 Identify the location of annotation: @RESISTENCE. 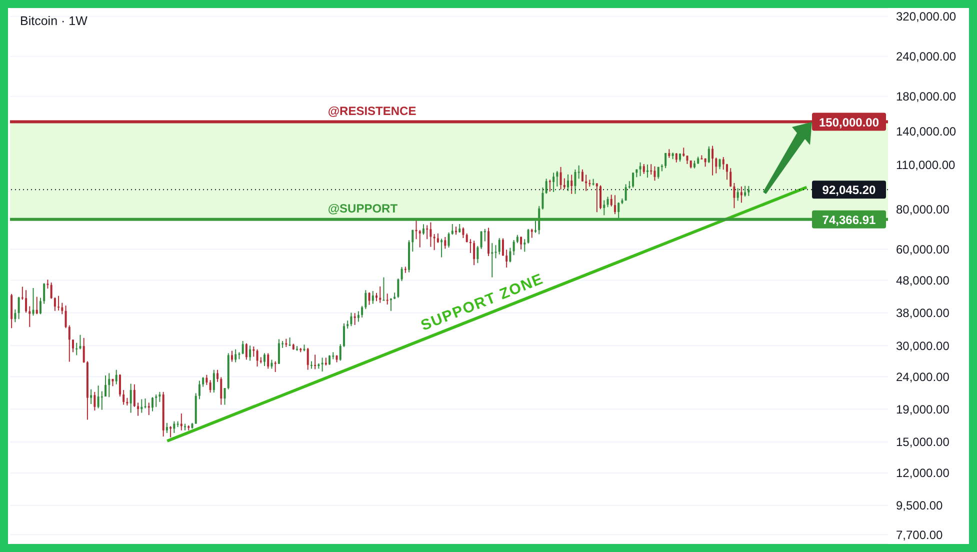
(372, 111).